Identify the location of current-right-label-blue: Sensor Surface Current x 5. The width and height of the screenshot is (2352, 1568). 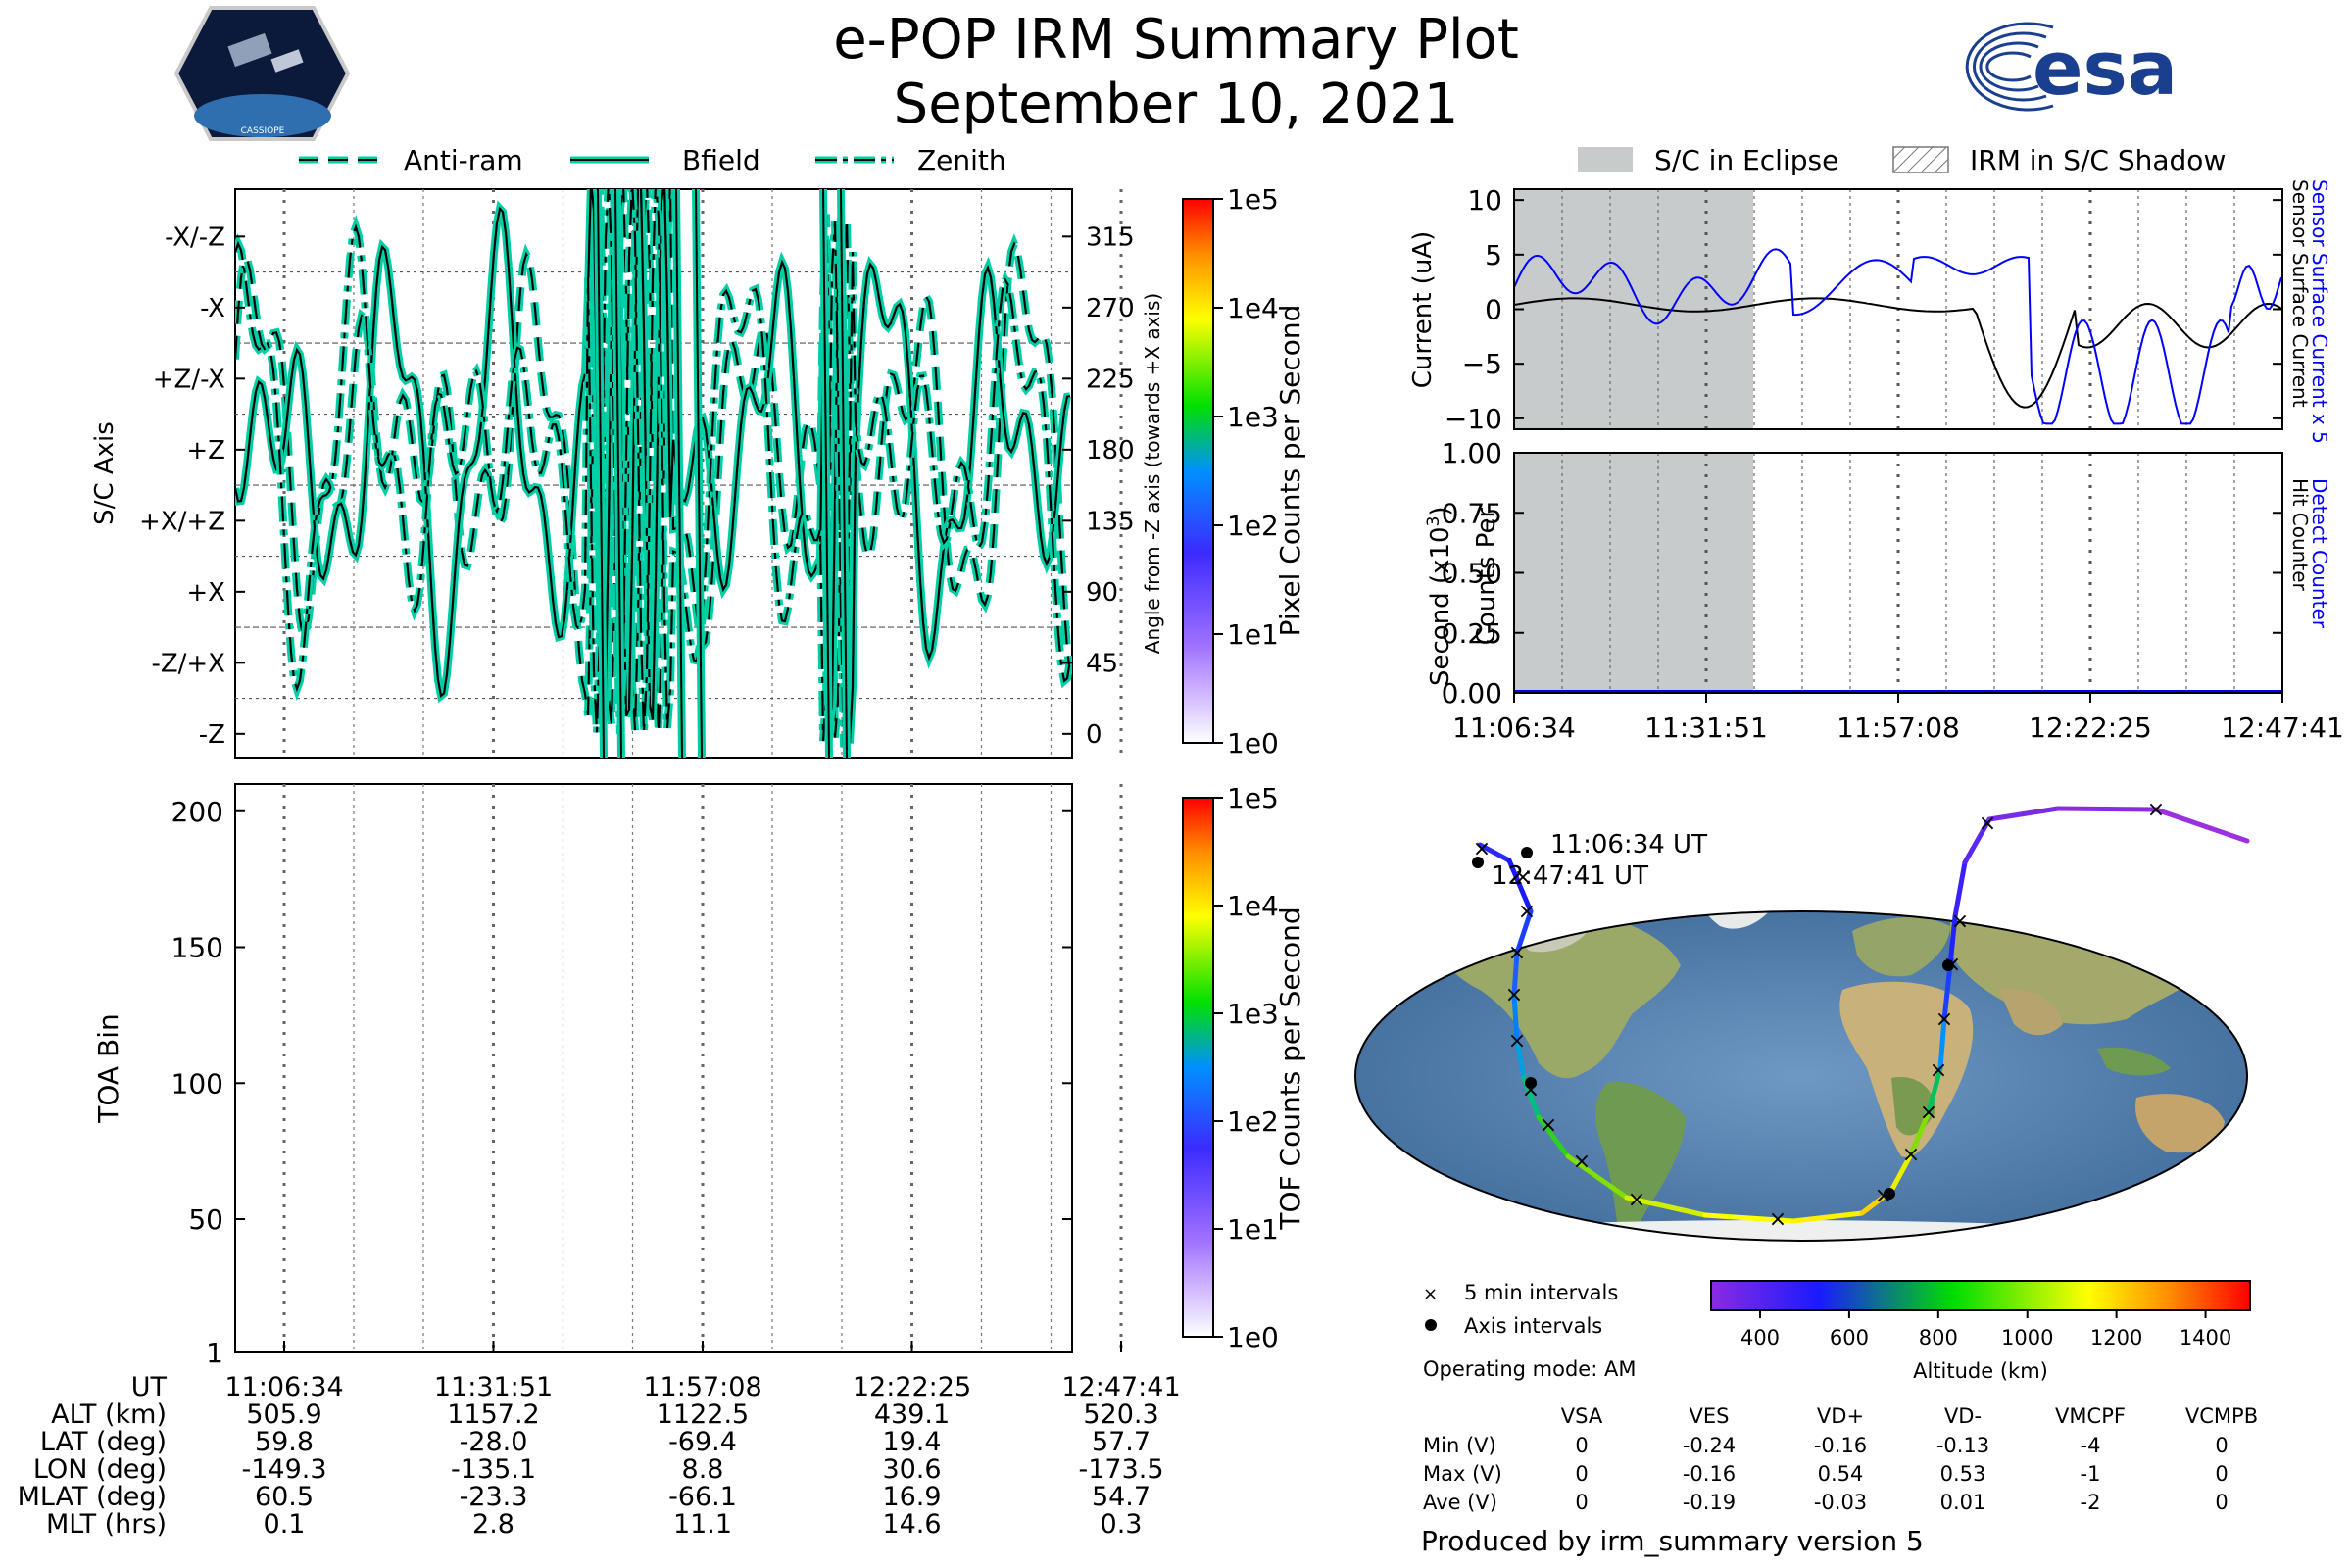
(2319, 311).